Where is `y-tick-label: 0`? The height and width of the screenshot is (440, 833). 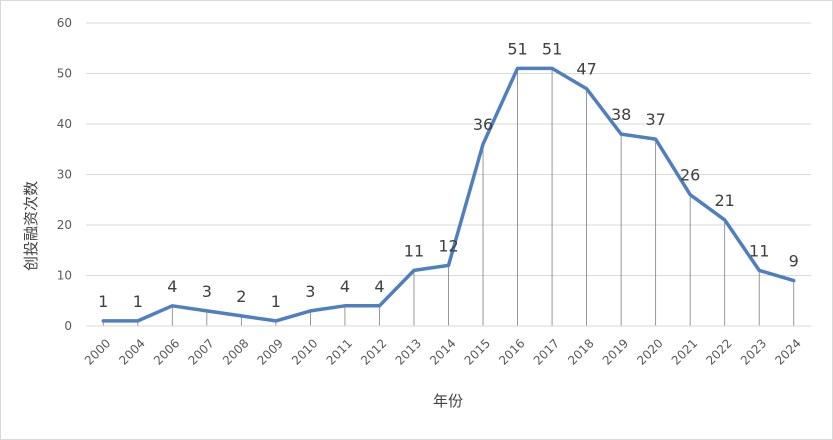
y-tick-label: 0 is located at coordinates (68, 326).